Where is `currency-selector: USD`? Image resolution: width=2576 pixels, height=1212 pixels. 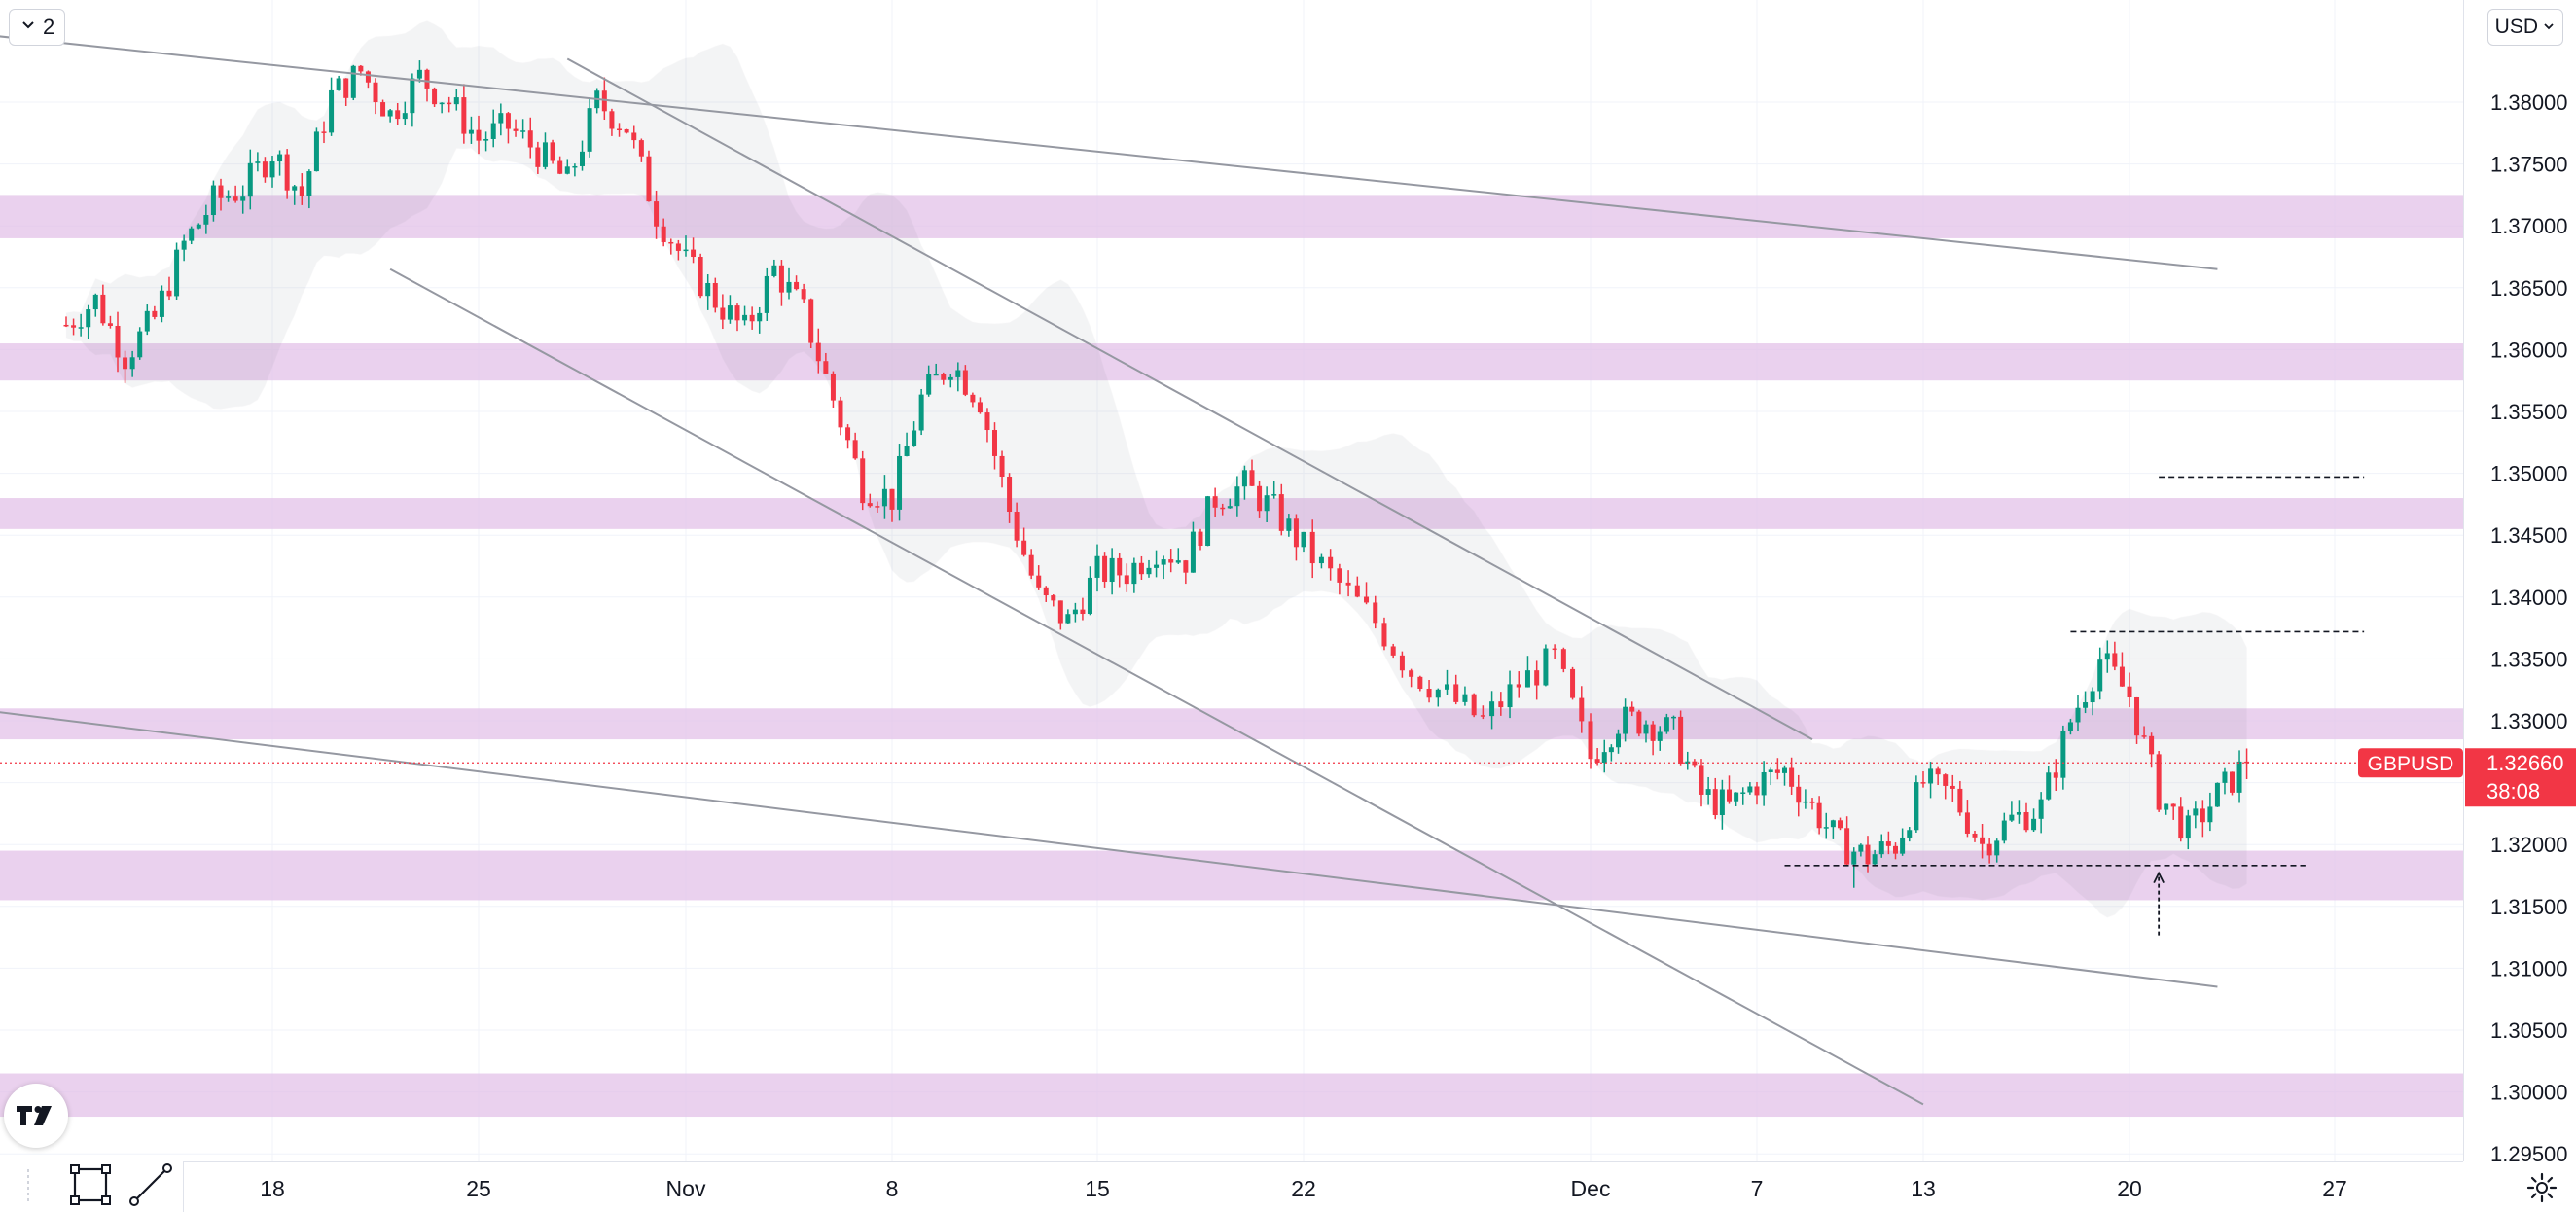
currency-selector: USD is located at coordinates (2525, 27).